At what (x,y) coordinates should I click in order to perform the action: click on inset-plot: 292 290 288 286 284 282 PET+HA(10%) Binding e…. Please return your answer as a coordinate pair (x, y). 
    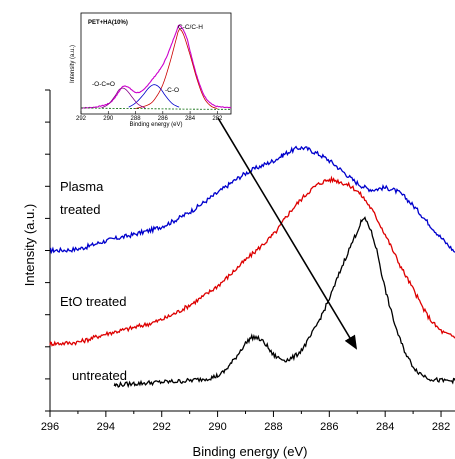
    Looking at the image, I should click on (151, 70).